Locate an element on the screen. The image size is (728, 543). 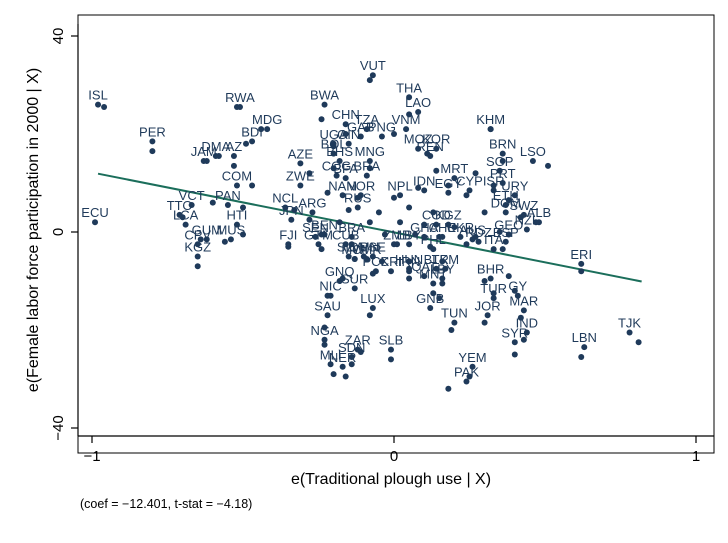
point-label: COM is located at coordinates (237, 175).